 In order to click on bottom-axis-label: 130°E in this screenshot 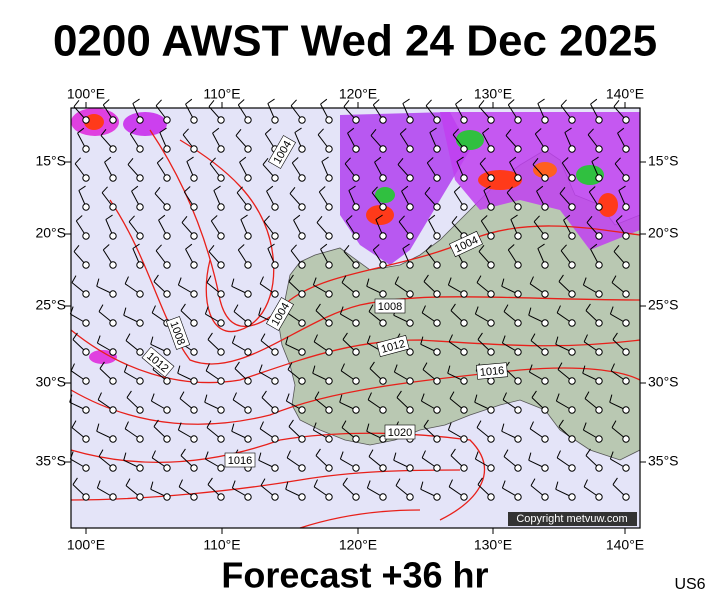, I will do `click(493, 545)`.